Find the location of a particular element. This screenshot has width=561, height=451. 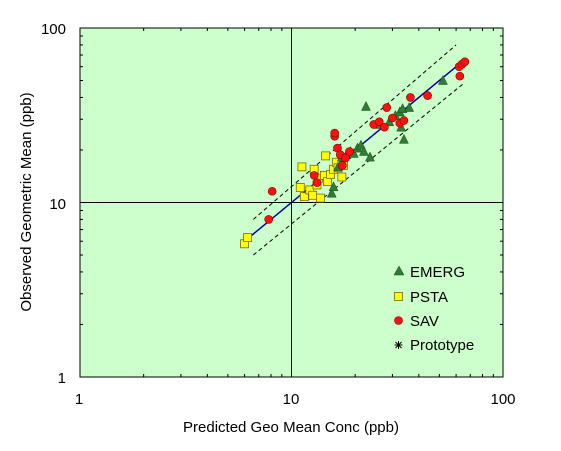

x-tick-label-1: 1 is located at coordinates (79, 399).